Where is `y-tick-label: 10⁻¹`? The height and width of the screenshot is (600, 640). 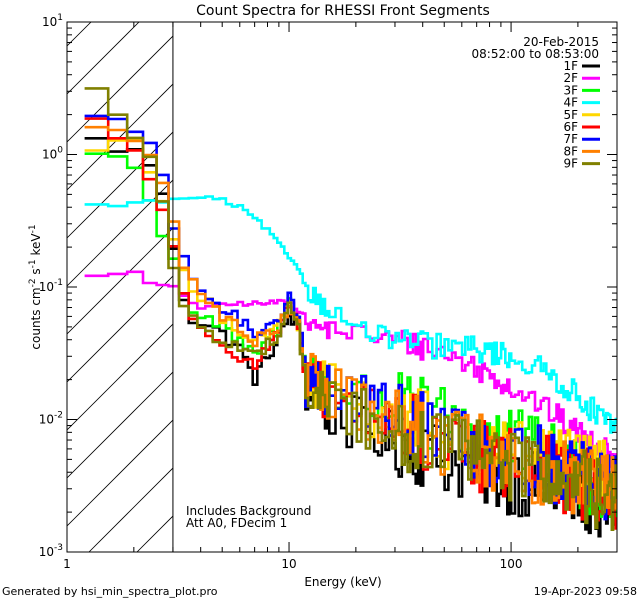
y-tick-label: 10⁻¹ is located at coordinates (51, 286).